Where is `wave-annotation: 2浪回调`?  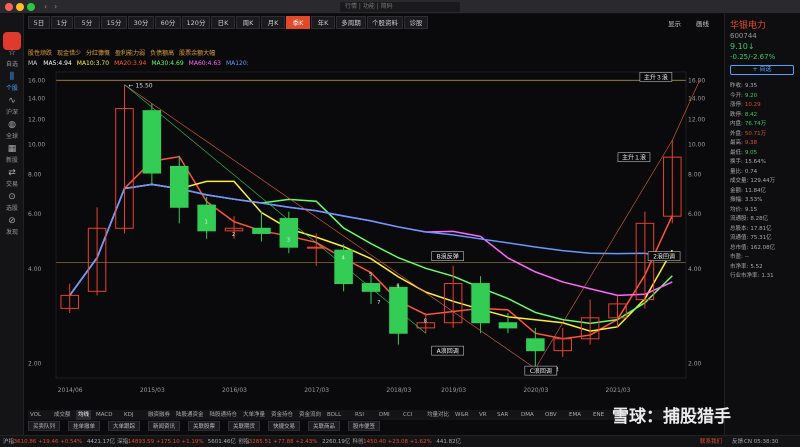
wave-annotation: 2浪回调 is located at coordinates (664, 256).